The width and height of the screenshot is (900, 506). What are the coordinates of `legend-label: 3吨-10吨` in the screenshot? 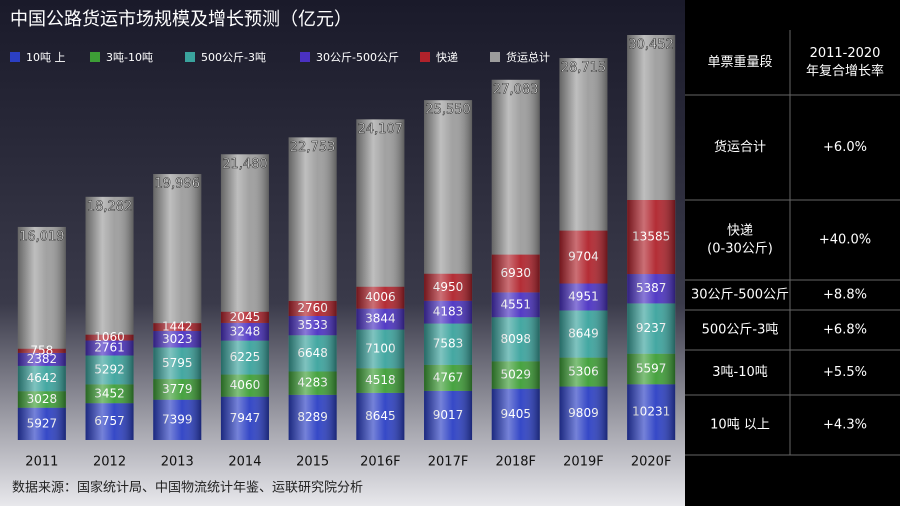 It's located at (129, 57).